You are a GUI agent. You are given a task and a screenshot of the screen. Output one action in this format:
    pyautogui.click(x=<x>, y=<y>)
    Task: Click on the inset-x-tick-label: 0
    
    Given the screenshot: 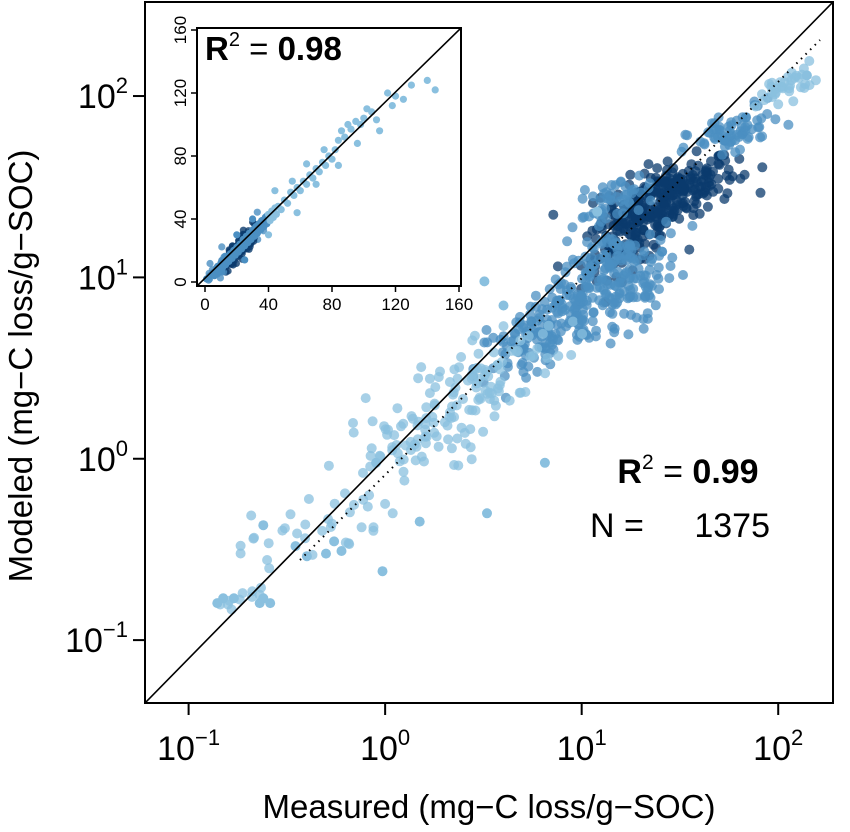 What is the action you would take?
    pyautogui.click(x=204, y=304)
    